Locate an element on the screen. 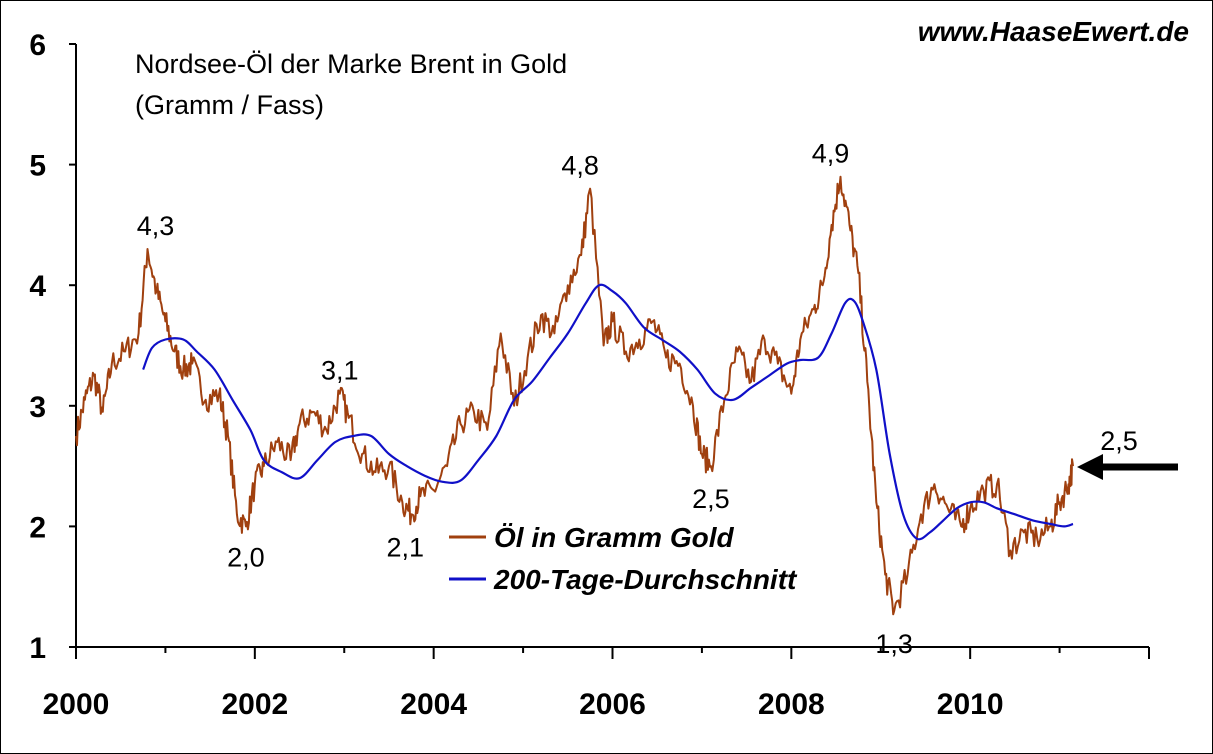 This screenshot has width=1213, height=754. source-watermark: www.HaaseEwert.de is located at coordinates (1053, 31).